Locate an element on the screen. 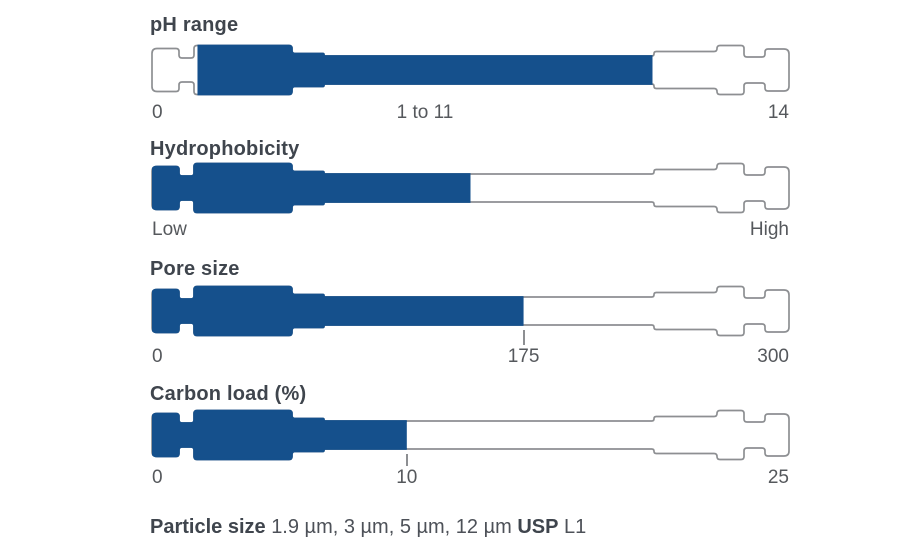  gauge-title-carbon-load: Carbon load (%) is located at coordinates (228, 394).